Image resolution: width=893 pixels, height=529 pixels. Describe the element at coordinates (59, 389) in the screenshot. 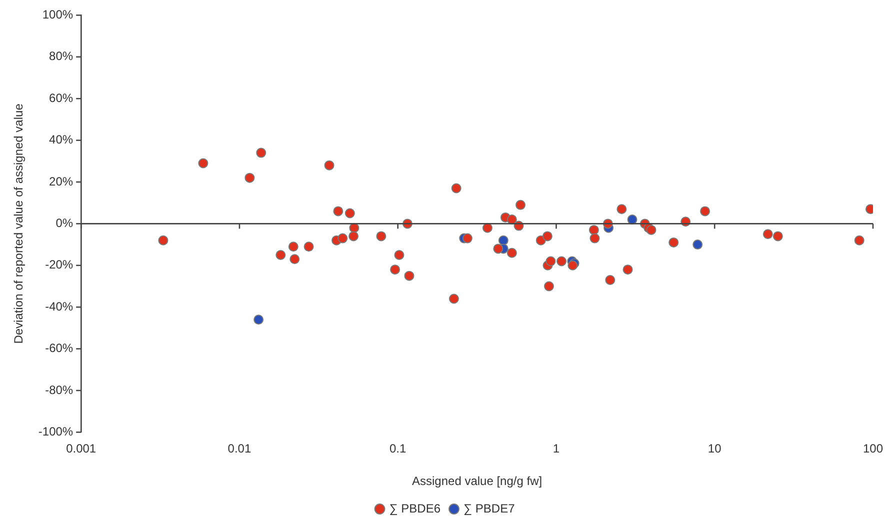

I see `y-tick-label: -80%` at that location.